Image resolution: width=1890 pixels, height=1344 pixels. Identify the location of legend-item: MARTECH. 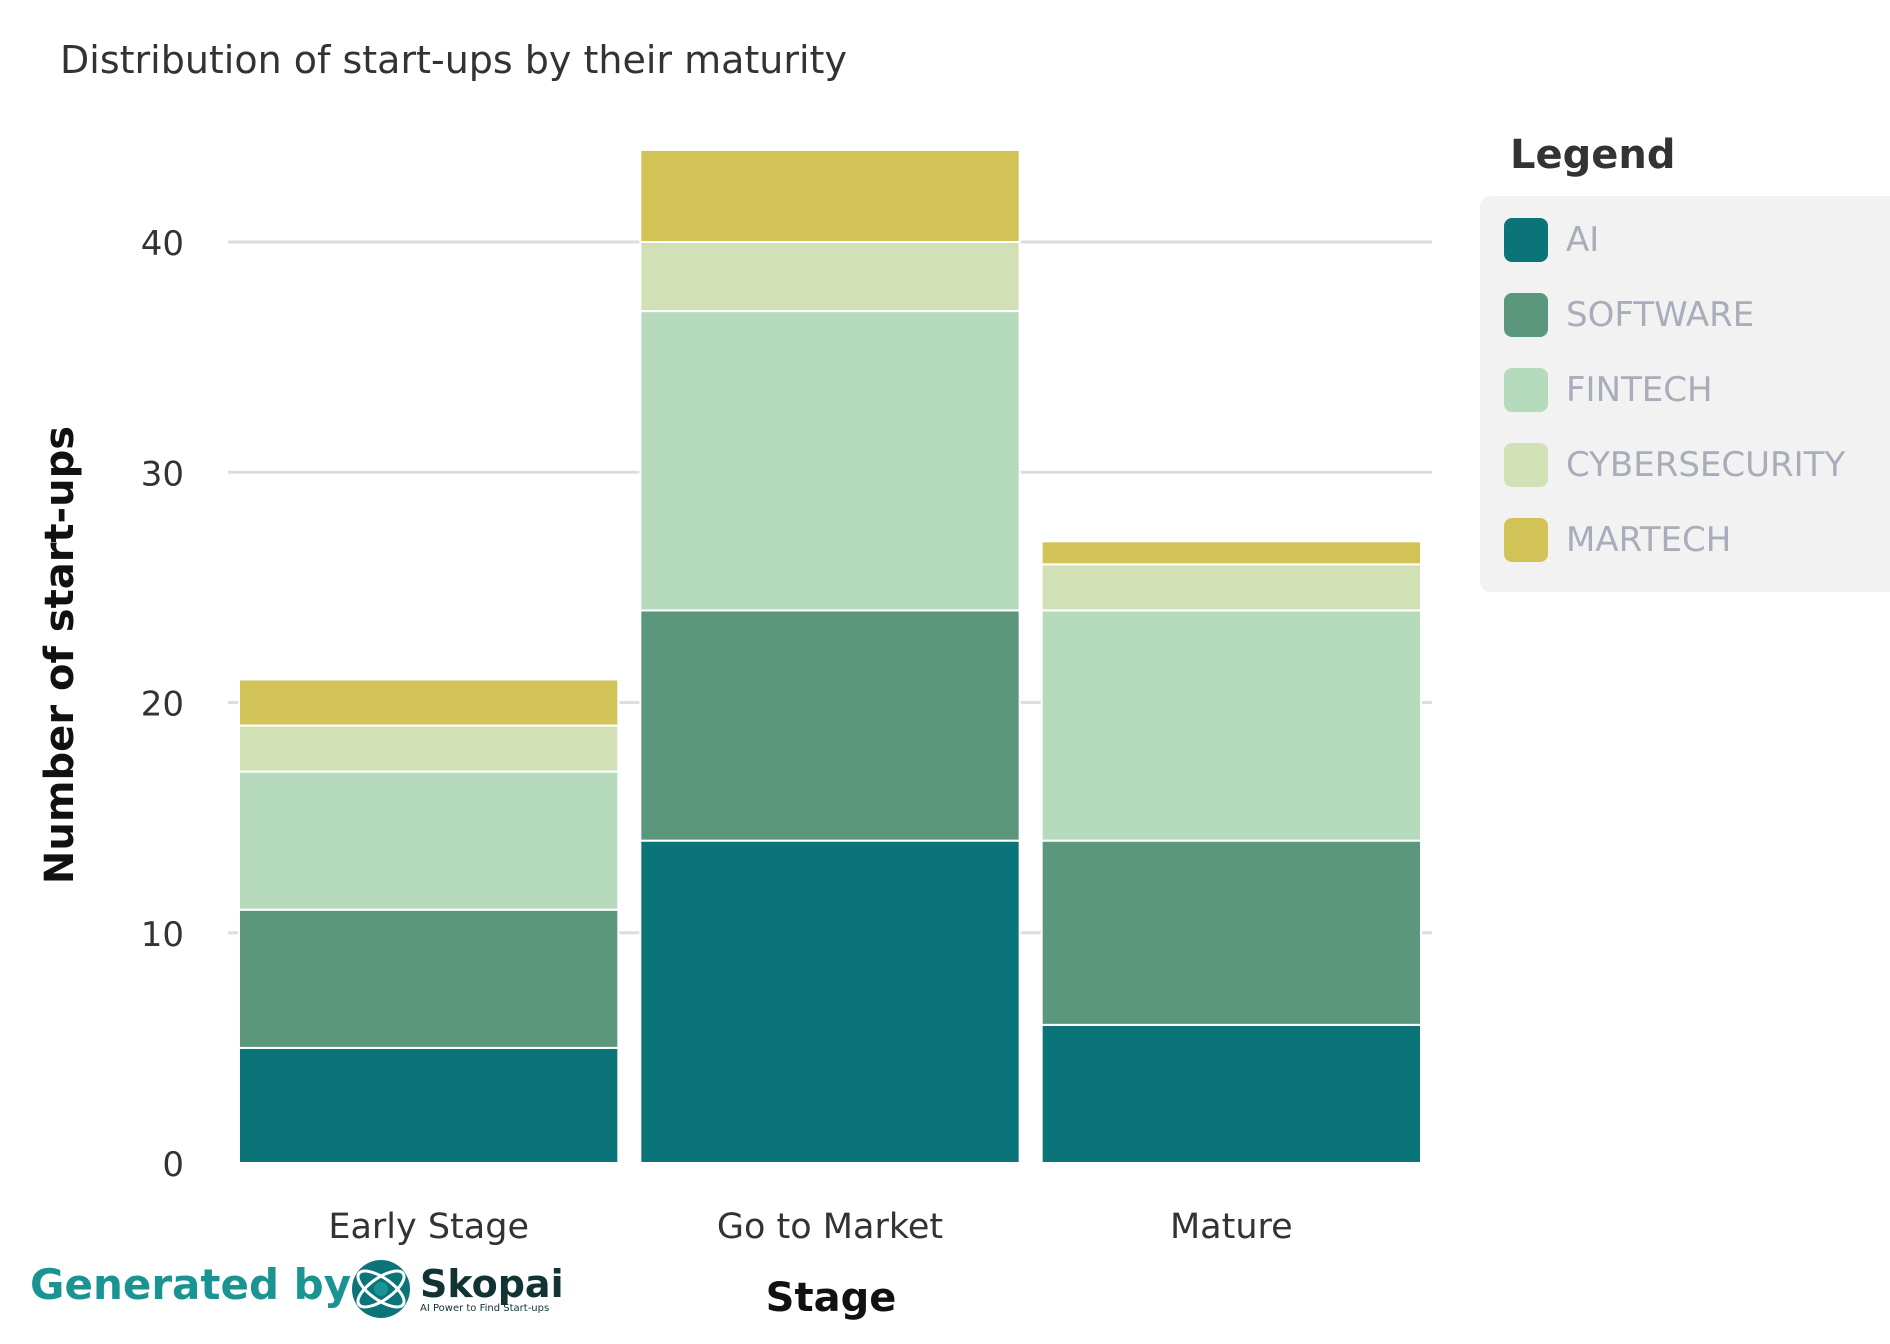
(1617, 540).